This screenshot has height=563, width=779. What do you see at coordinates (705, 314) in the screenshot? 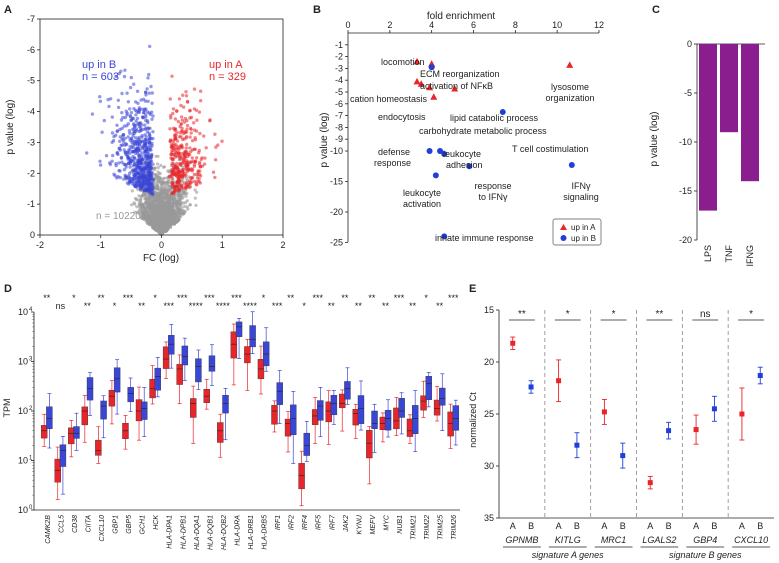
I see `qpcr-significance: ns` at bounding box center [705, 314].